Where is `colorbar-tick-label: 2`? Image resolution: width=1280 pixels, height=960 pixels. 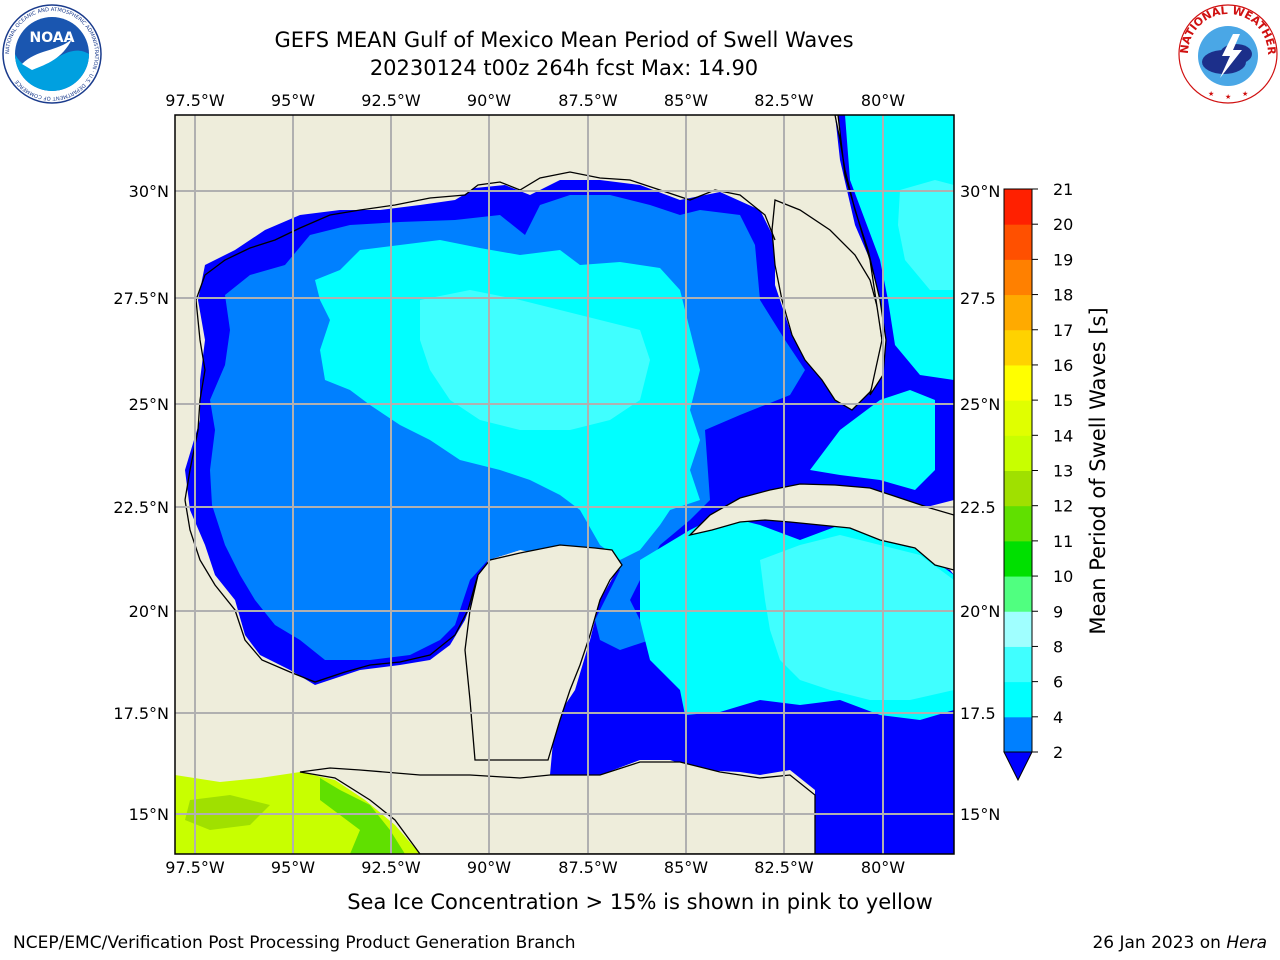 colorbar-tick-label: 2 is located at coordinates (1058, 752).